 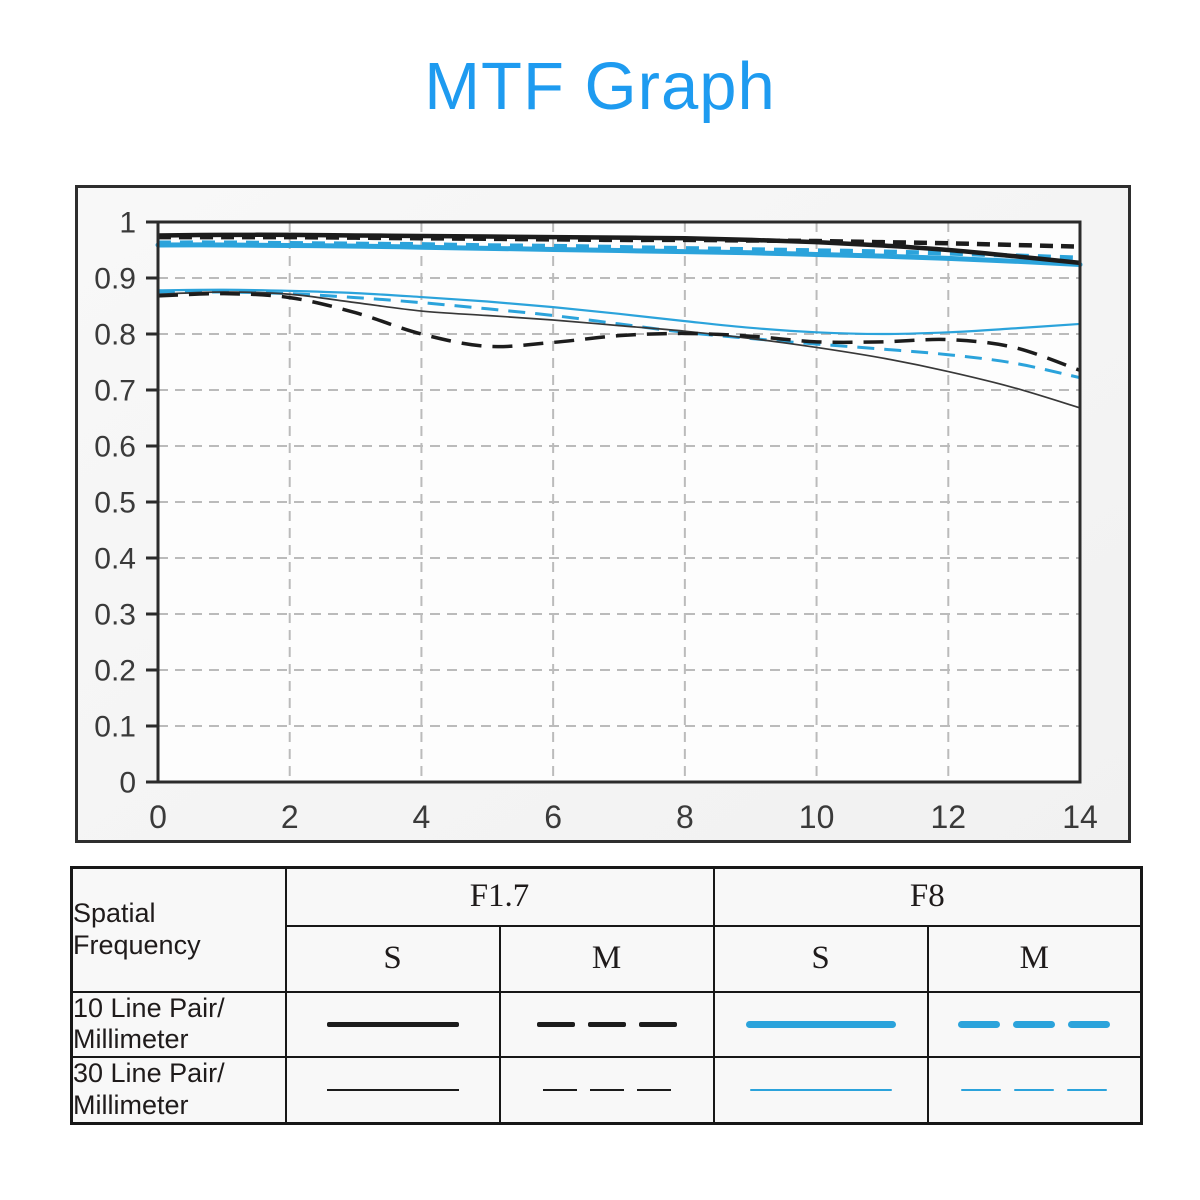 What do you see at coordinates (127, 223) in the screenshot?
I see `svg-text: 1` at bounding box center [127, 223].